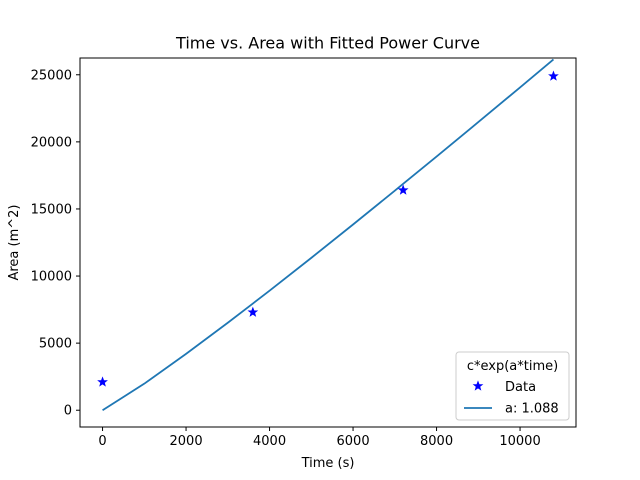 This screenshot has width=640, height=480. I want to click on y-axis: 0 5000 10000 15000 20000 25000, so click(55, 243).